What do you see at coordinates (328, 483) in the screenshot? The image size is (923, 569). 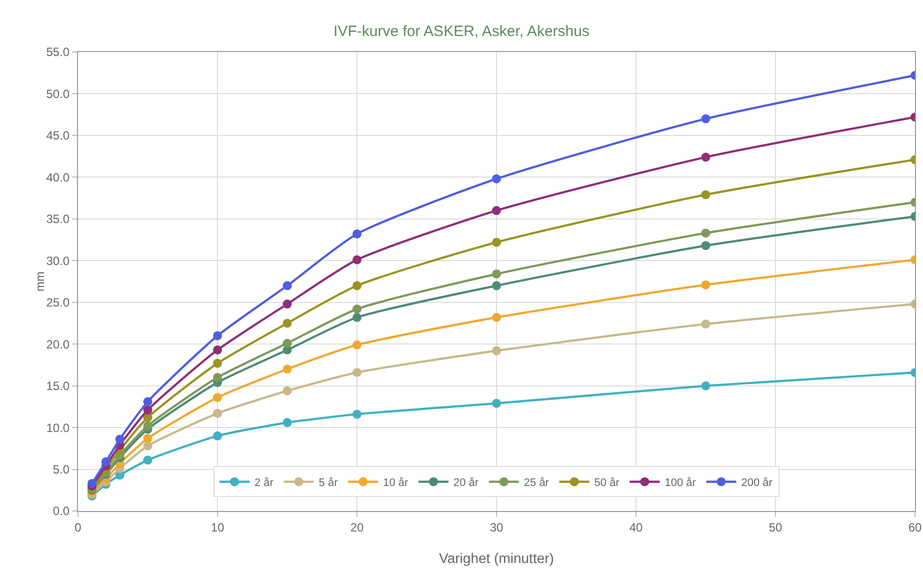 I see `legend-label: 5 år` at bounding box center [328, 483].